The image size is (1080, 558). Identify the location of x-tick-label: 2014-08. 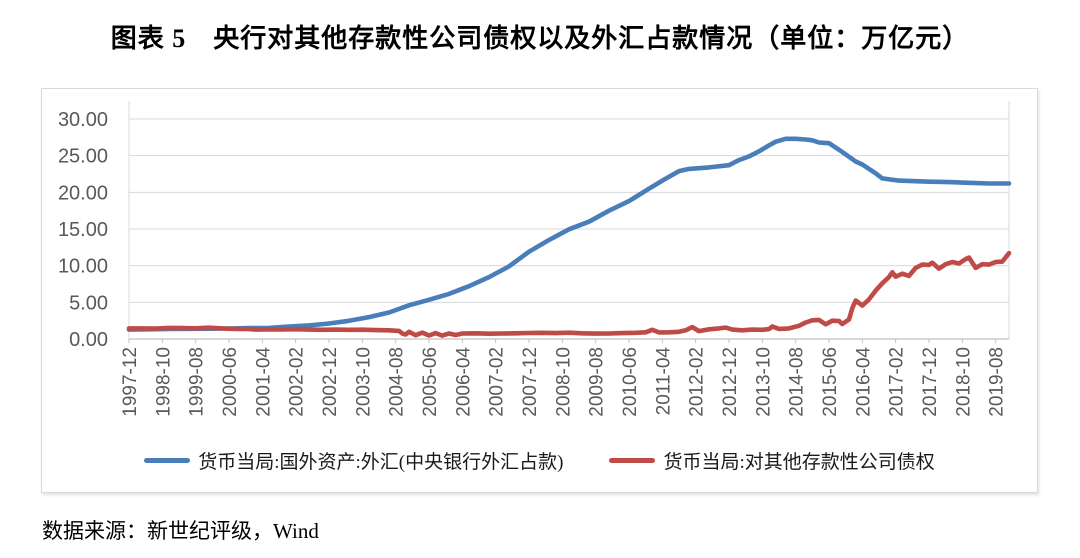
(797, 382).